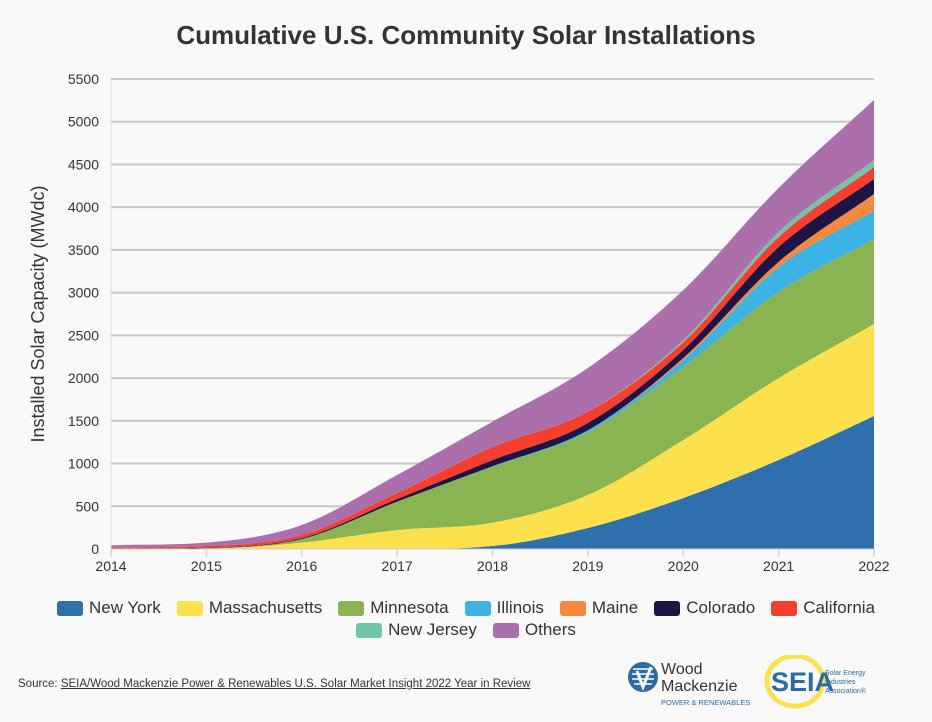  I want to click on legend-row-2: New Jersey Others, so click(466, 630).